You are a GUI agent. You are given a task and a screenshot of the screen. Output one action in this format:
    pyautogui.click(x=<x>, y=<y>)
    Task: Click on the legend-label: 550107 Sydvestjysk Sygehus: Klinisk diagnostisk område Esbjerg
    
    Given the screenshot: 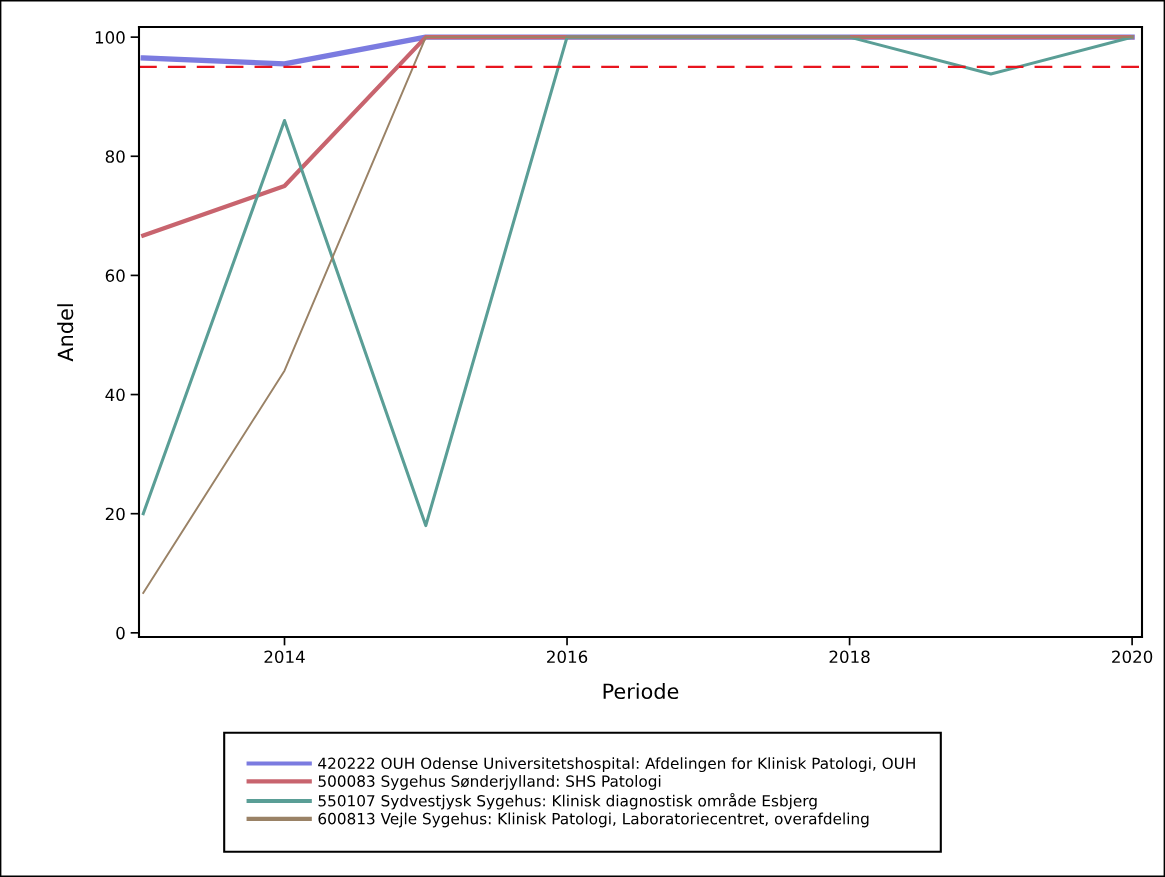 What is the action you would take?
    pyautogui.click(x=567, y=801)
    